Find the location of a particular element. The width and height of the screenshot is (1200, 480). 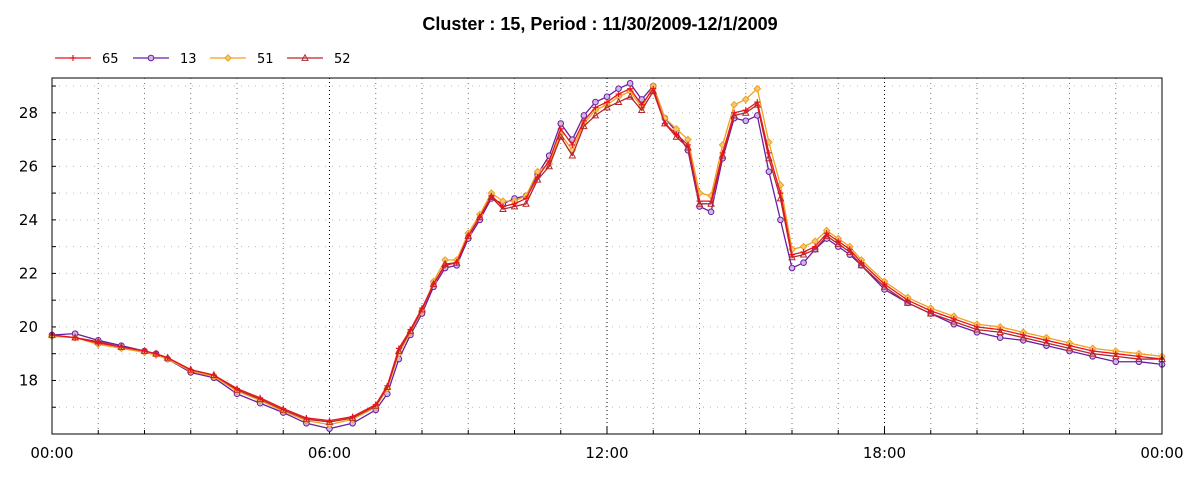

y-tick-label: 24 is located at coordinates (28, 220).